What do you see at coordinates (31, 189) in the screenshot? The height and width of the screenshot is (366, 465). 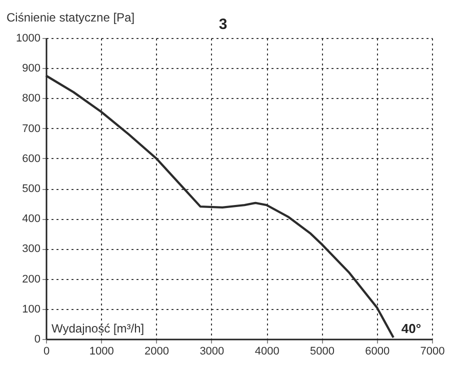 I see `y-tick-label: 500` at bounding box center [31, 189].